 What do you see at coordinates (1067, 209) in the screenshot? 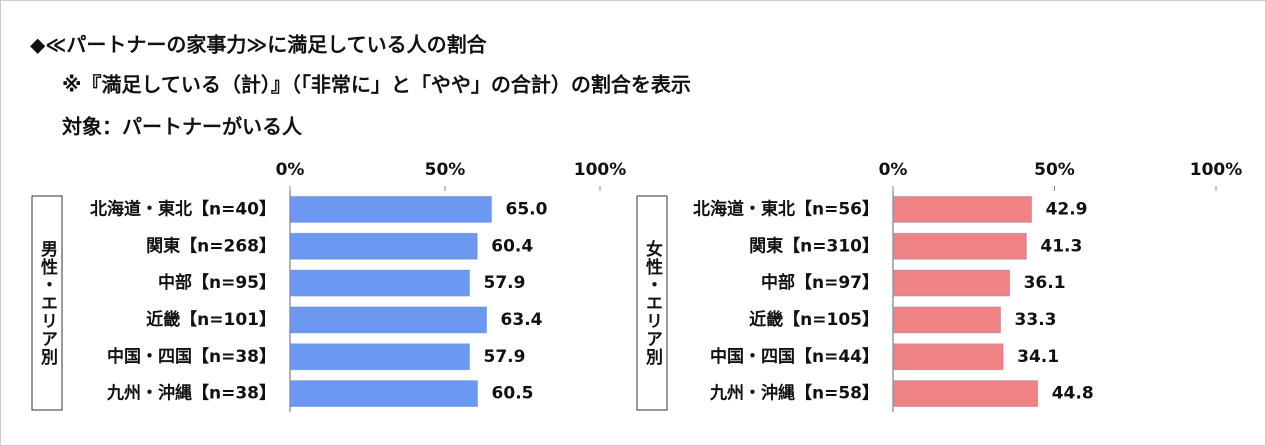
I see `value-label: 42.9` at bounding box center [1067, 209].